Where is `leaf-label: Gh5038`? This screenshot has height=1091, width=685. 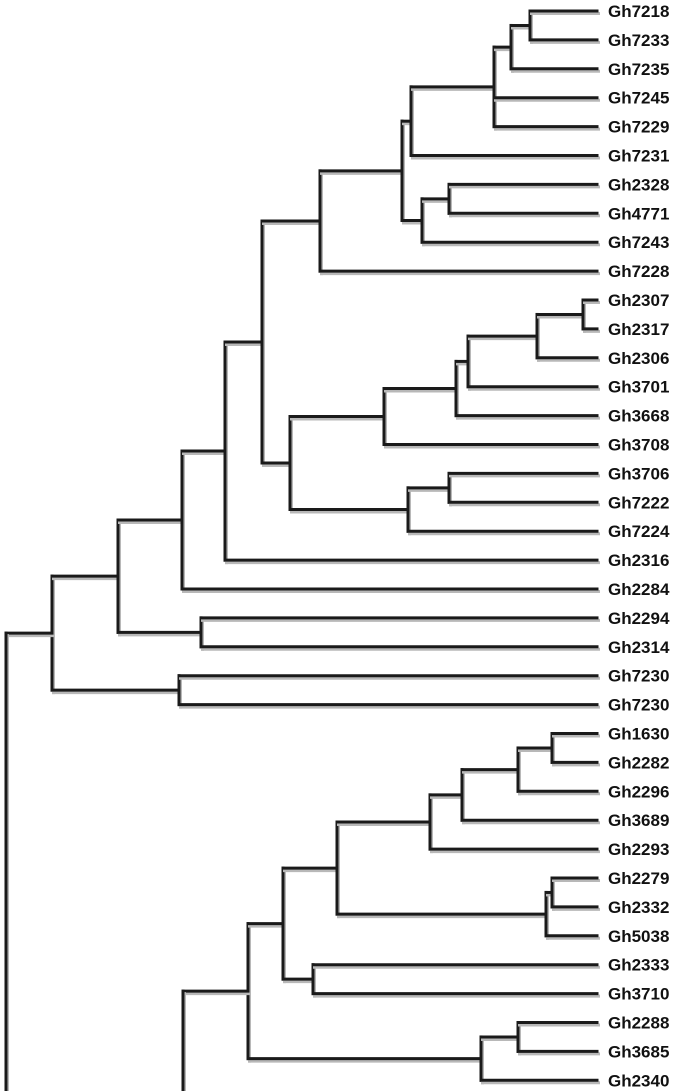
leaf-label: Gh5038 is located at coordinates (638, 936).